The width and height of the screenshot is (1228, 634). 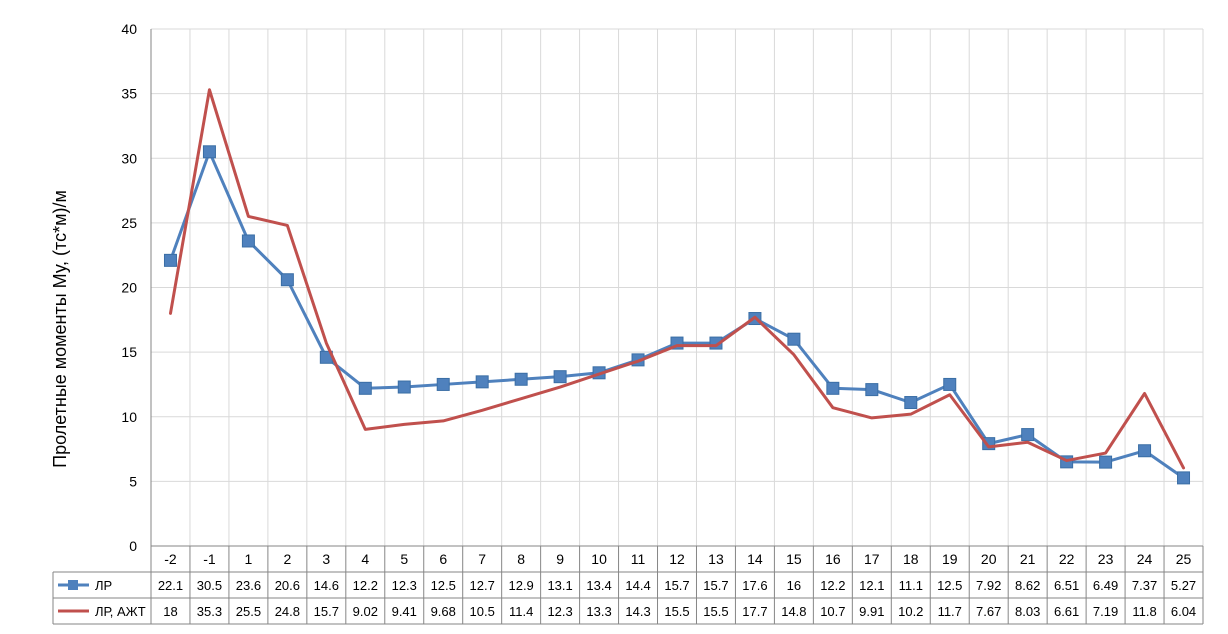 What do you see at coordinates (170, 559) in the screenshot?
I see `x-tick-label: -2` at bounding box center [170, 559].